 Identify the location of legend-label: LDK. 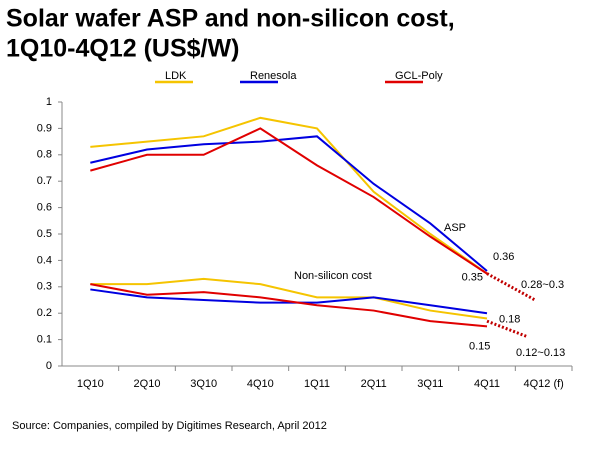
(176, 76).